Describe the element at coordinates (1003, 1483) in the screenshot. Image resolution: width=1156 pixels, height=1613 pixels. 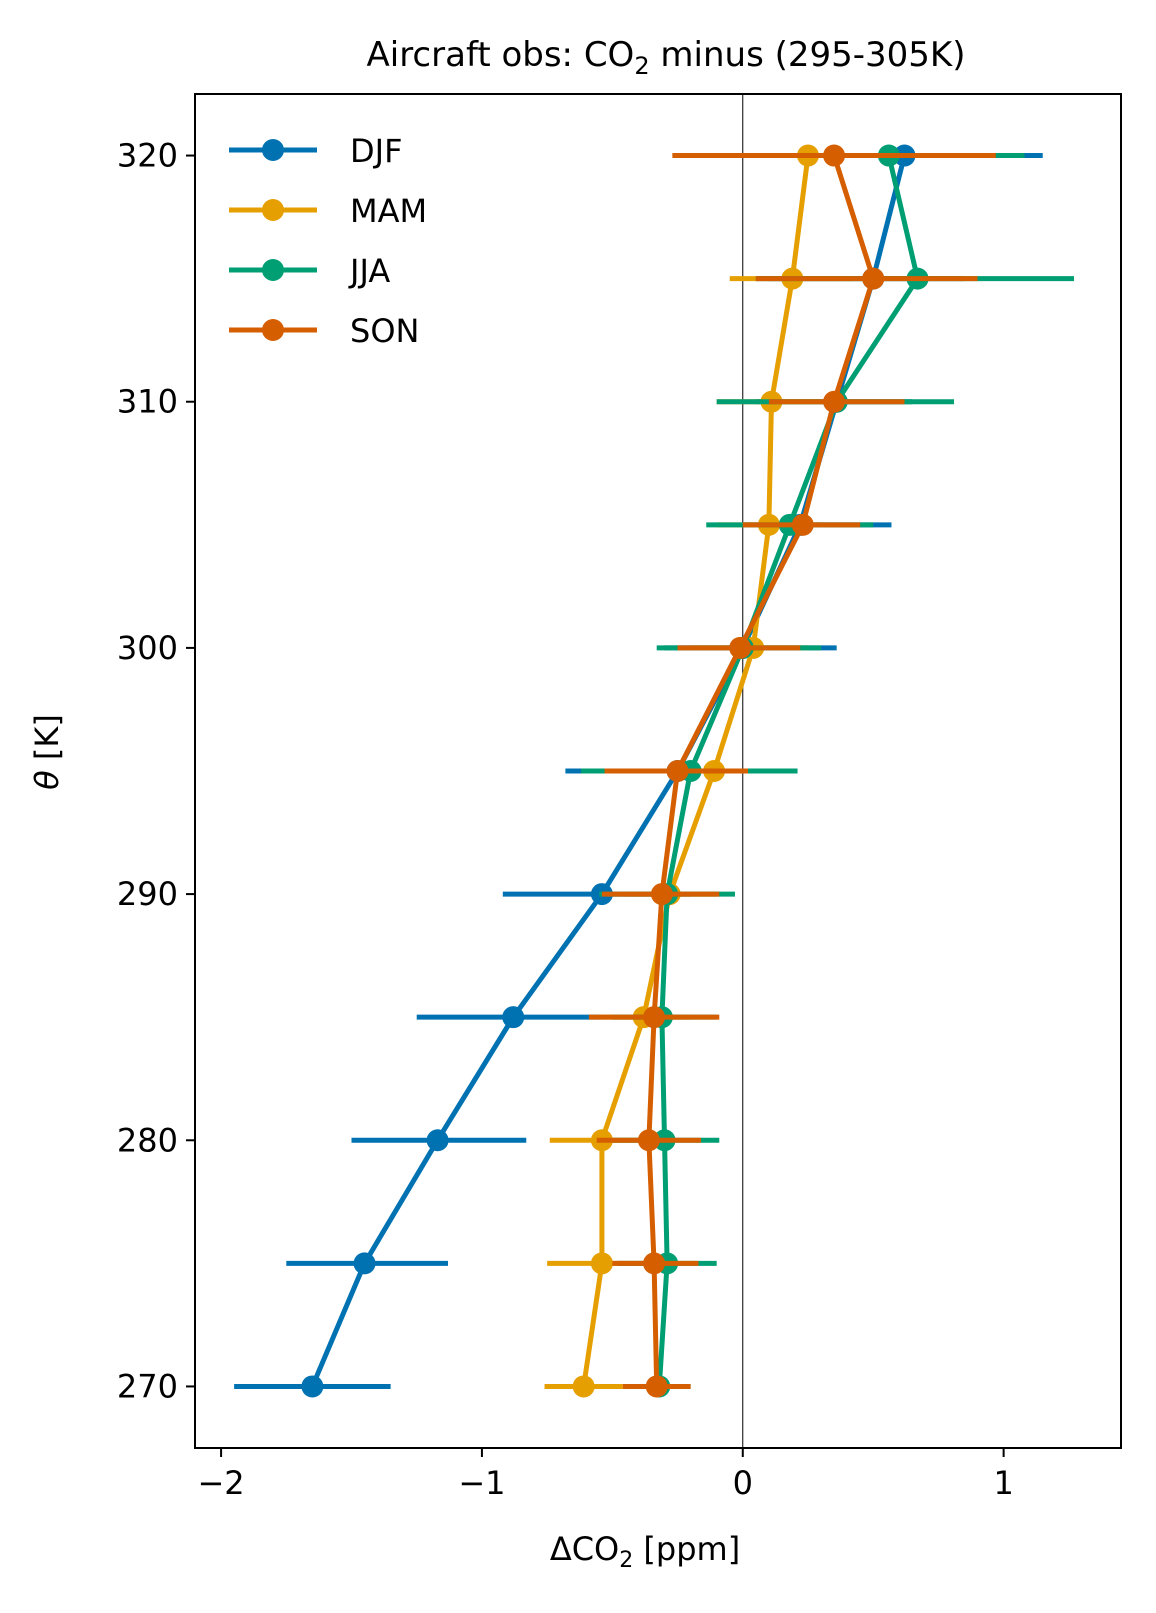
I see `x-tick-label: 1` at that location.